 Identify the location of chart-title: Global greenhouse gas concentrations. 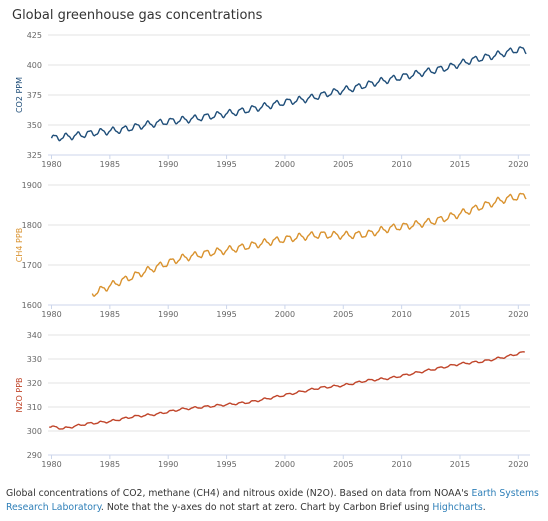
(137, 15).